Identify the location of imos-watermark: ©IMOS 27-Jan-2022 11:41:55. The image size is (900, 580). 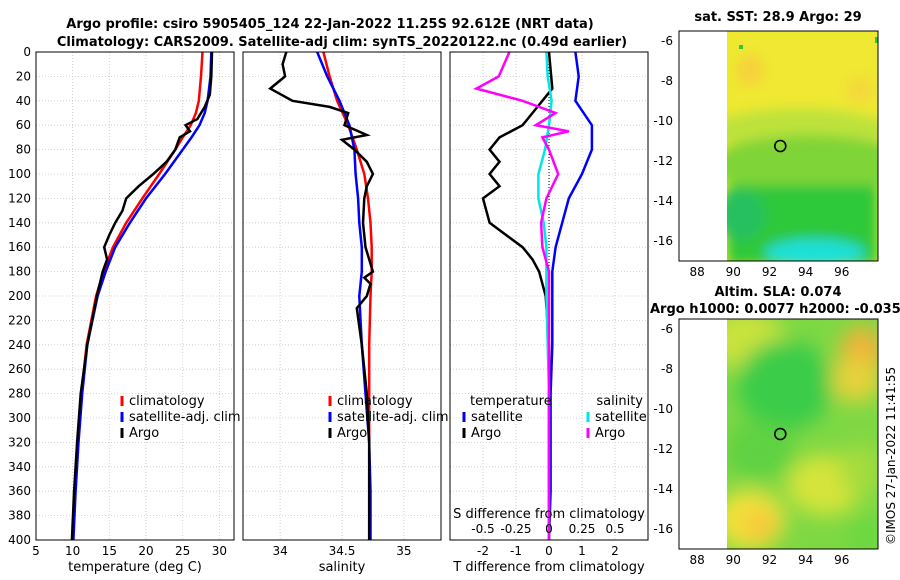
(891, 456).